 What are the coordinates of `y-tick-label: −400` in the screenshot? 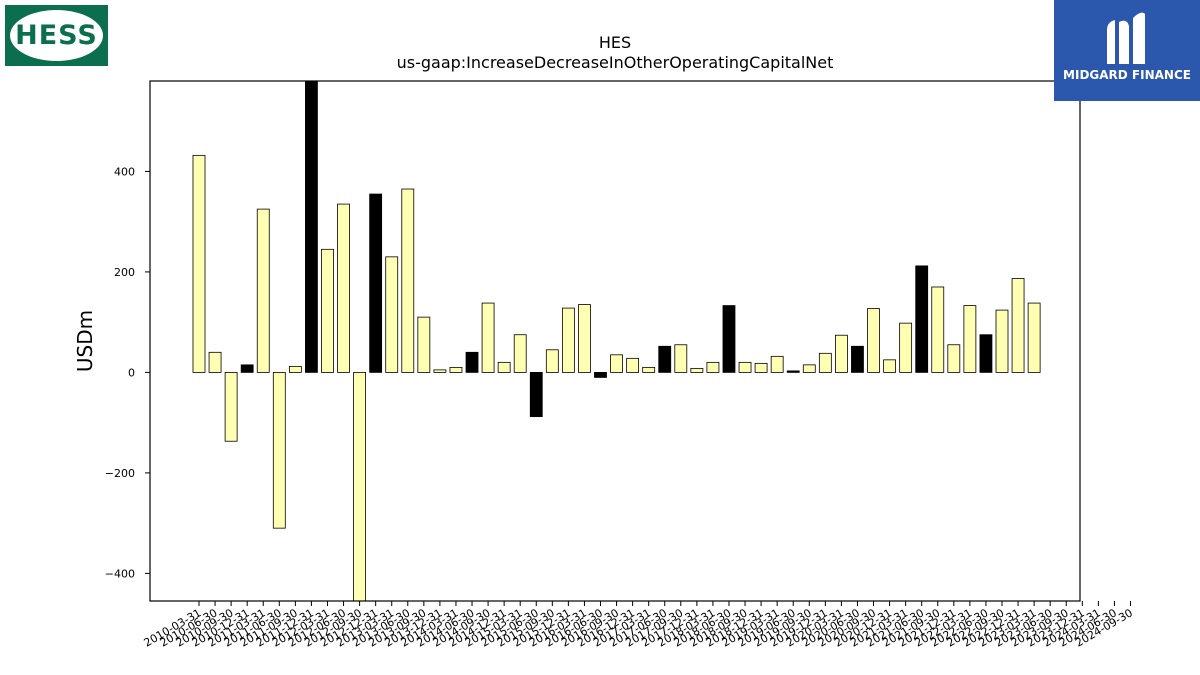 It's located at (120, 573).